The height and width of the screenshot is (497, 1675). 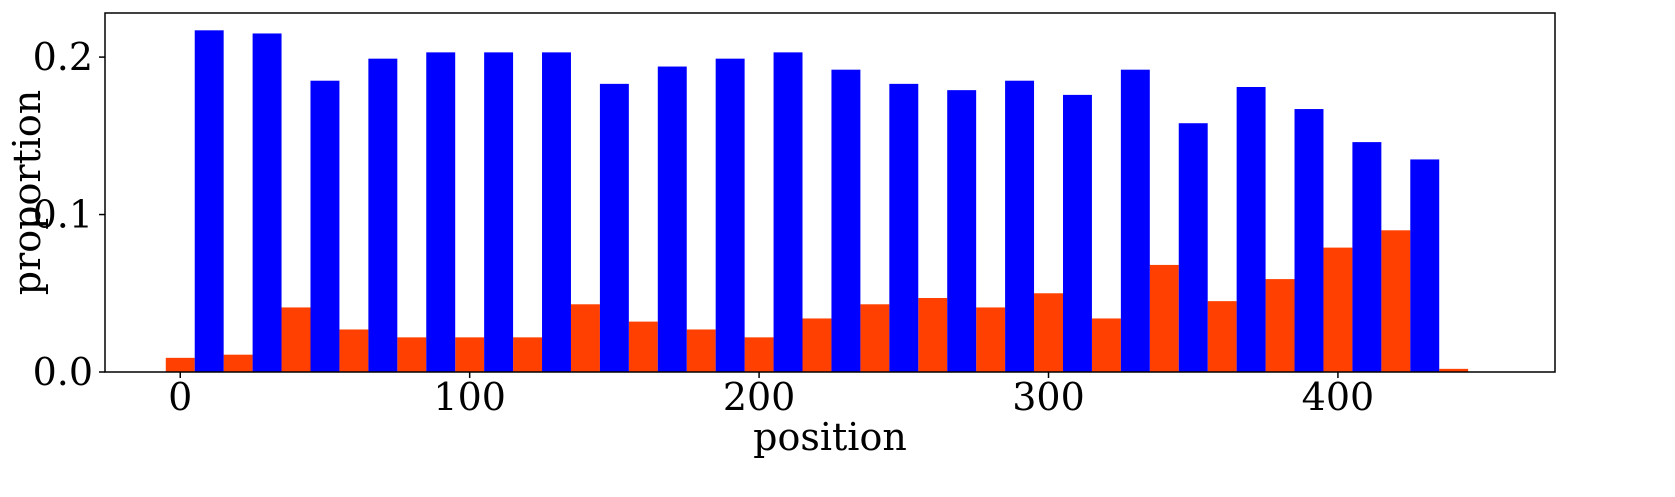 What do you see at coordinates (1048, 397) in the screenshot?
I see `x-tick-label: 300` at bounding box center [1048, 397].